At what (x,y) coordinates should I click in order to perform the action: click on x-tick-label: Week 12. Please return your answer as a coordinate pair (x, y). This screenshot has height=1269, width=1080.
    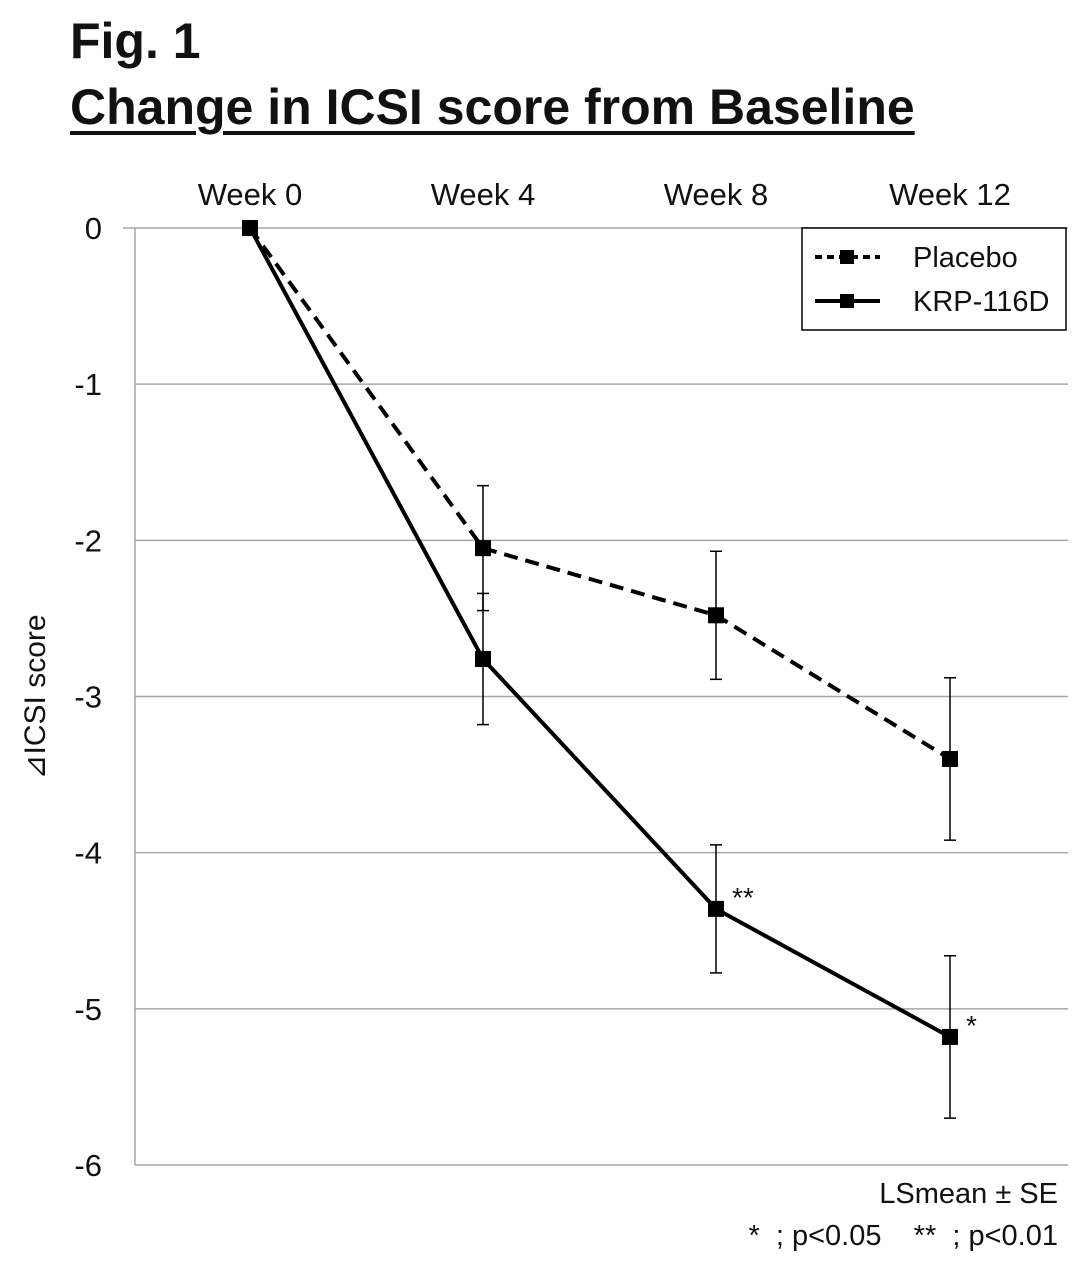
    Looking at the image, I should click on (950, 194).